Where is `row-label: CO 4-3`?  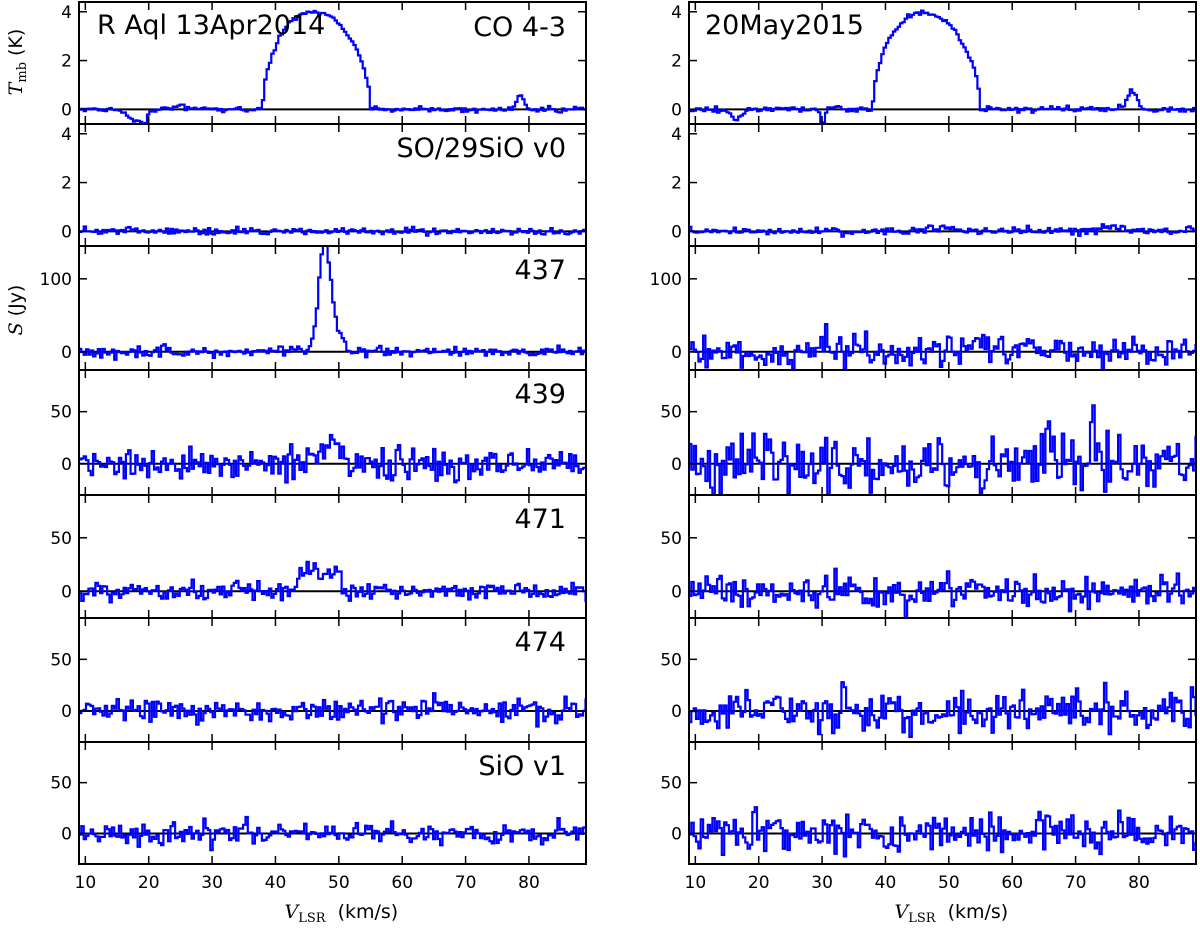 row-label: CO 4-3 is located at coordinates (519, 27).